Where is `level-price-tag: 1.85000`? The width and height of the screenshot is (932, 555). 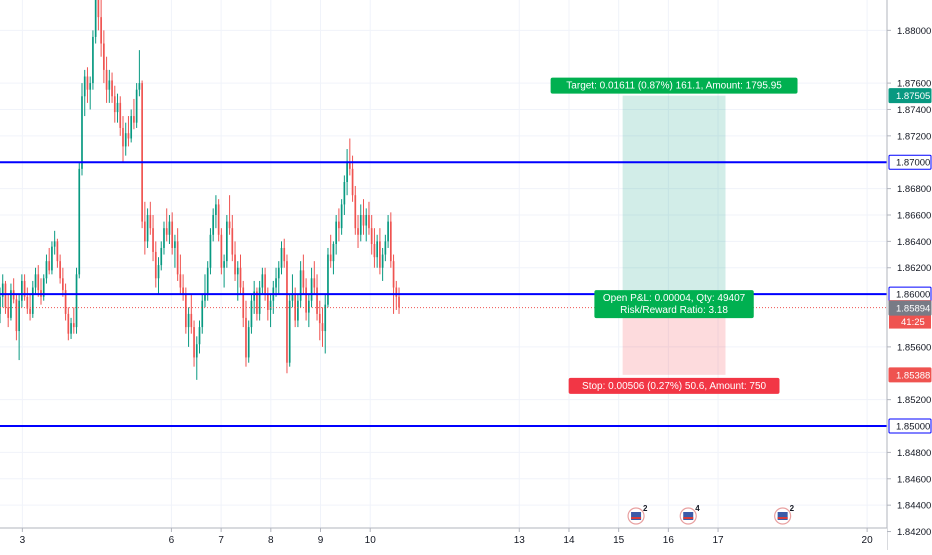
level-price-tag: 1.85000 is located at coordinates (910, 426).